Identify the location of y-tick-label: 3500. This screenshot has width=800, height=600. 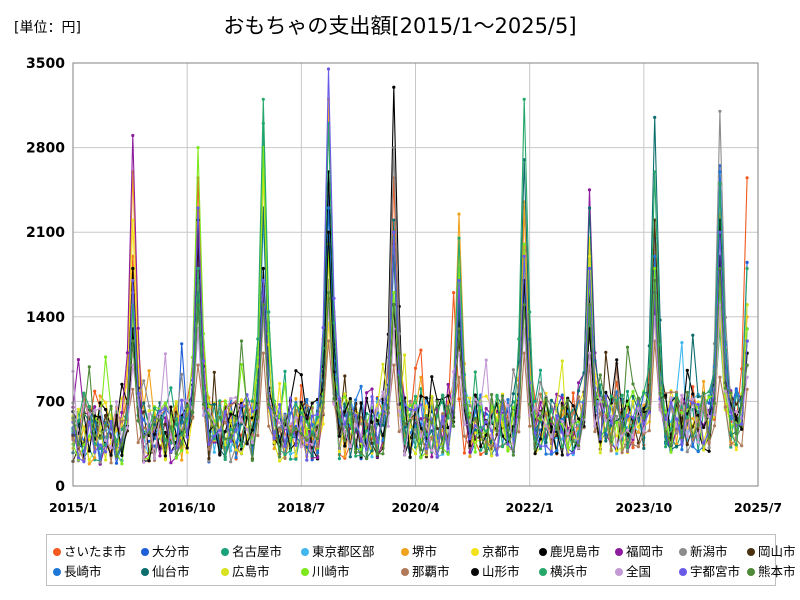
(45, 64).